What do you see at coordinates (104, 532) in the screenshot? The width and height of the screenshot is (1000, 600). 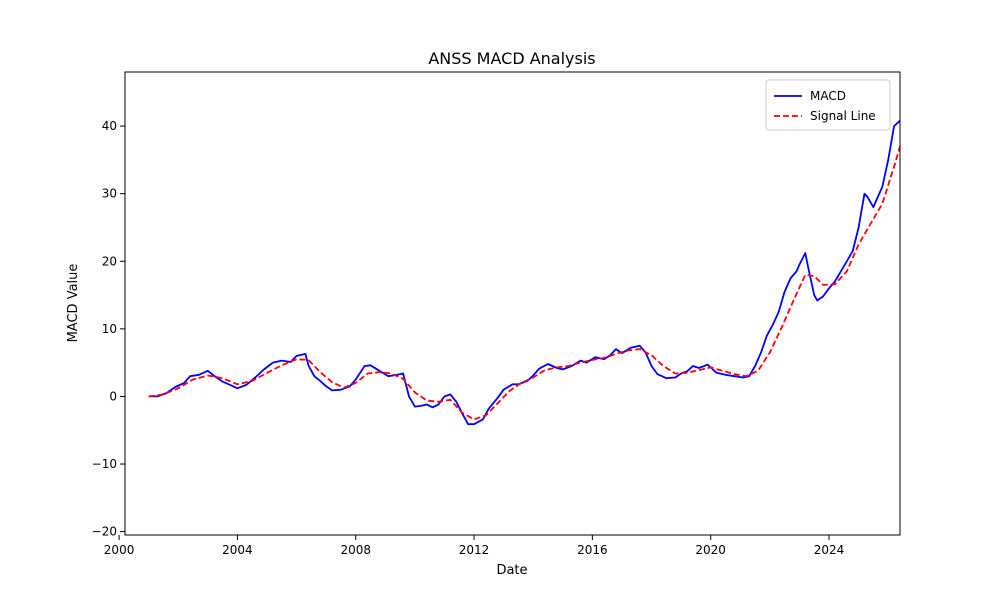 I see `y-tick-label: −20` at bounding box center [104, 532].